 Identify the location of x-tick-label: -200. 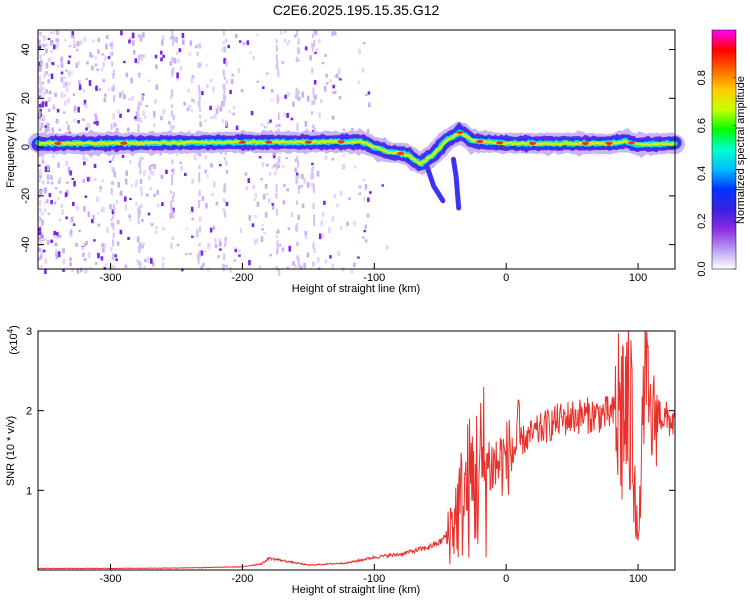
(242, 579).